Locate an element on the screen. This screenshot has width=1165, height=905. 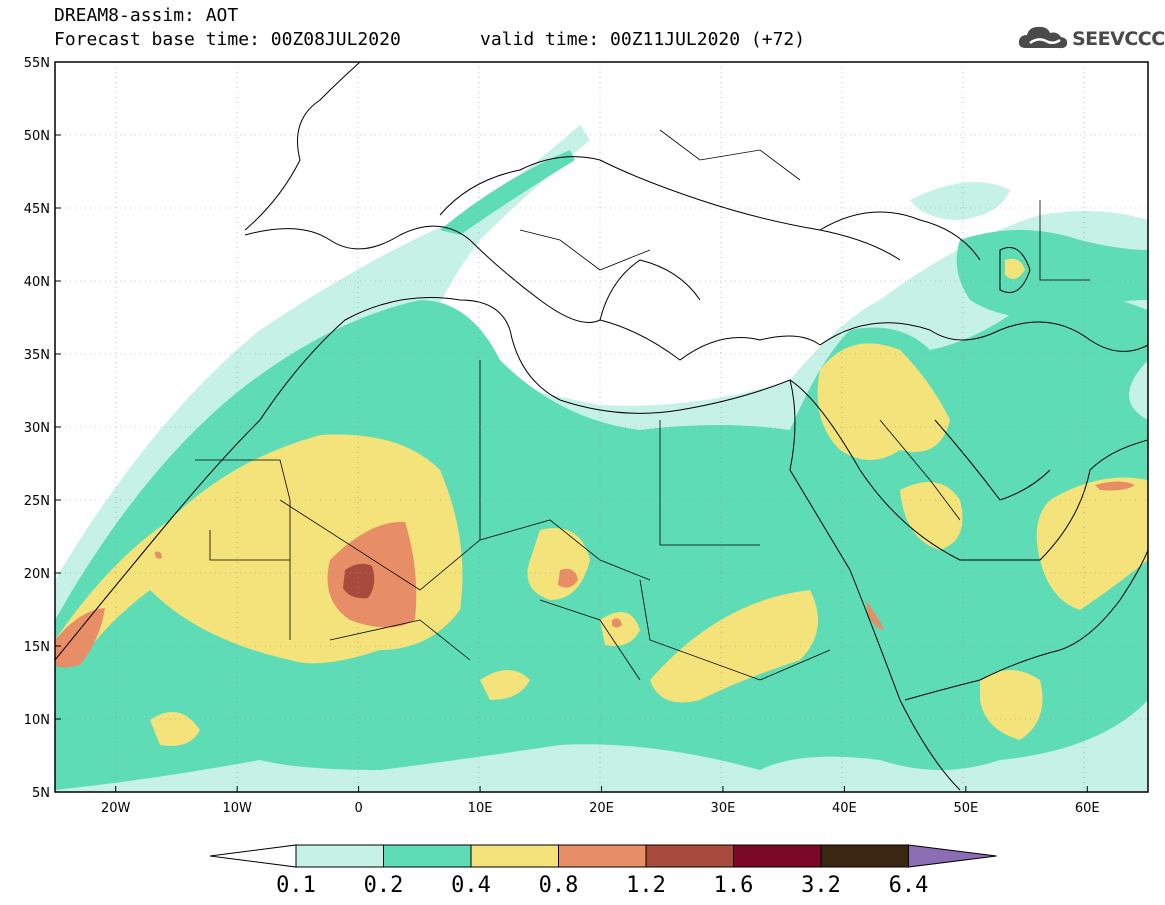
colorbar-label: 3.2 is located at coordinates (821, 885).